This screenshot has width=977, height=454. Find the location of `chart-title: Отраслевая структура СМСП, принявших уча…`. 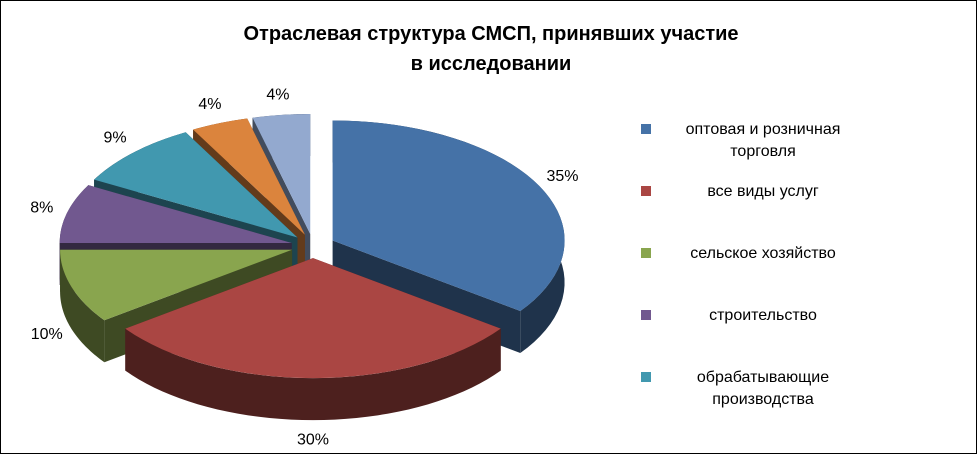

chart-title: Отраслевая структура СМСП, принявших уча… is located at coordinates (491, 49).